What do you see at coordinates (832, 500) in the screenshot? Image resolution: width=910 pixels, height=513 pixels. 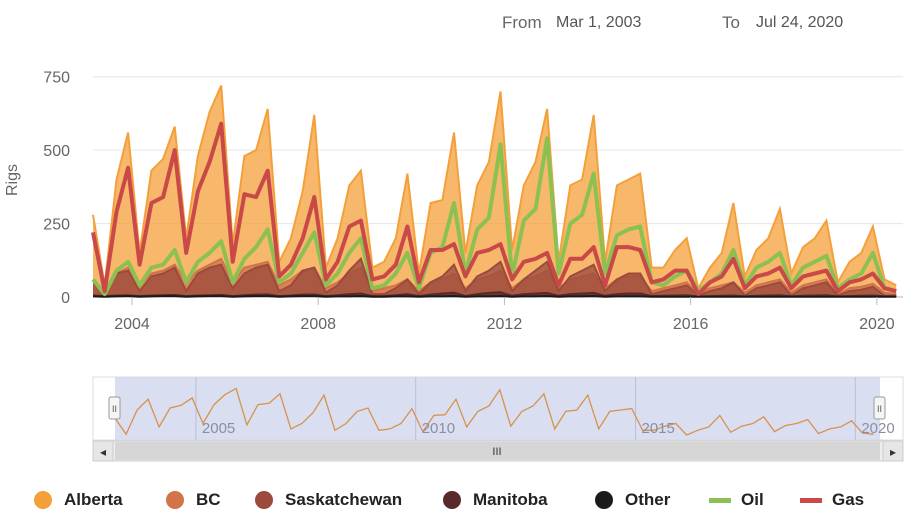 I see `legend-item-gas: Gas` at bounding box center [832, 500].